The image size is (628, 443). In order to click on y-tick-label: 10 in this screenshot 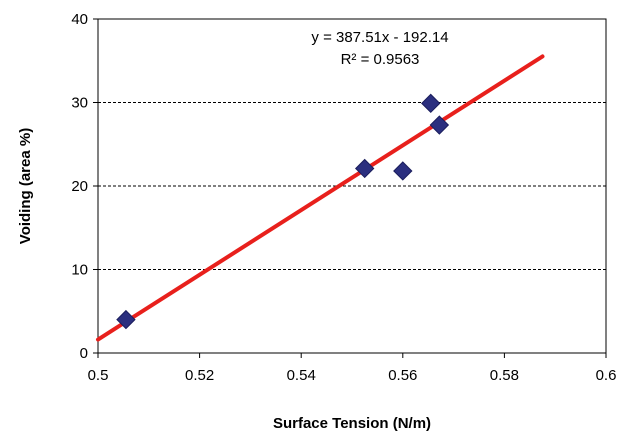, I will do `click(79, 270)`.